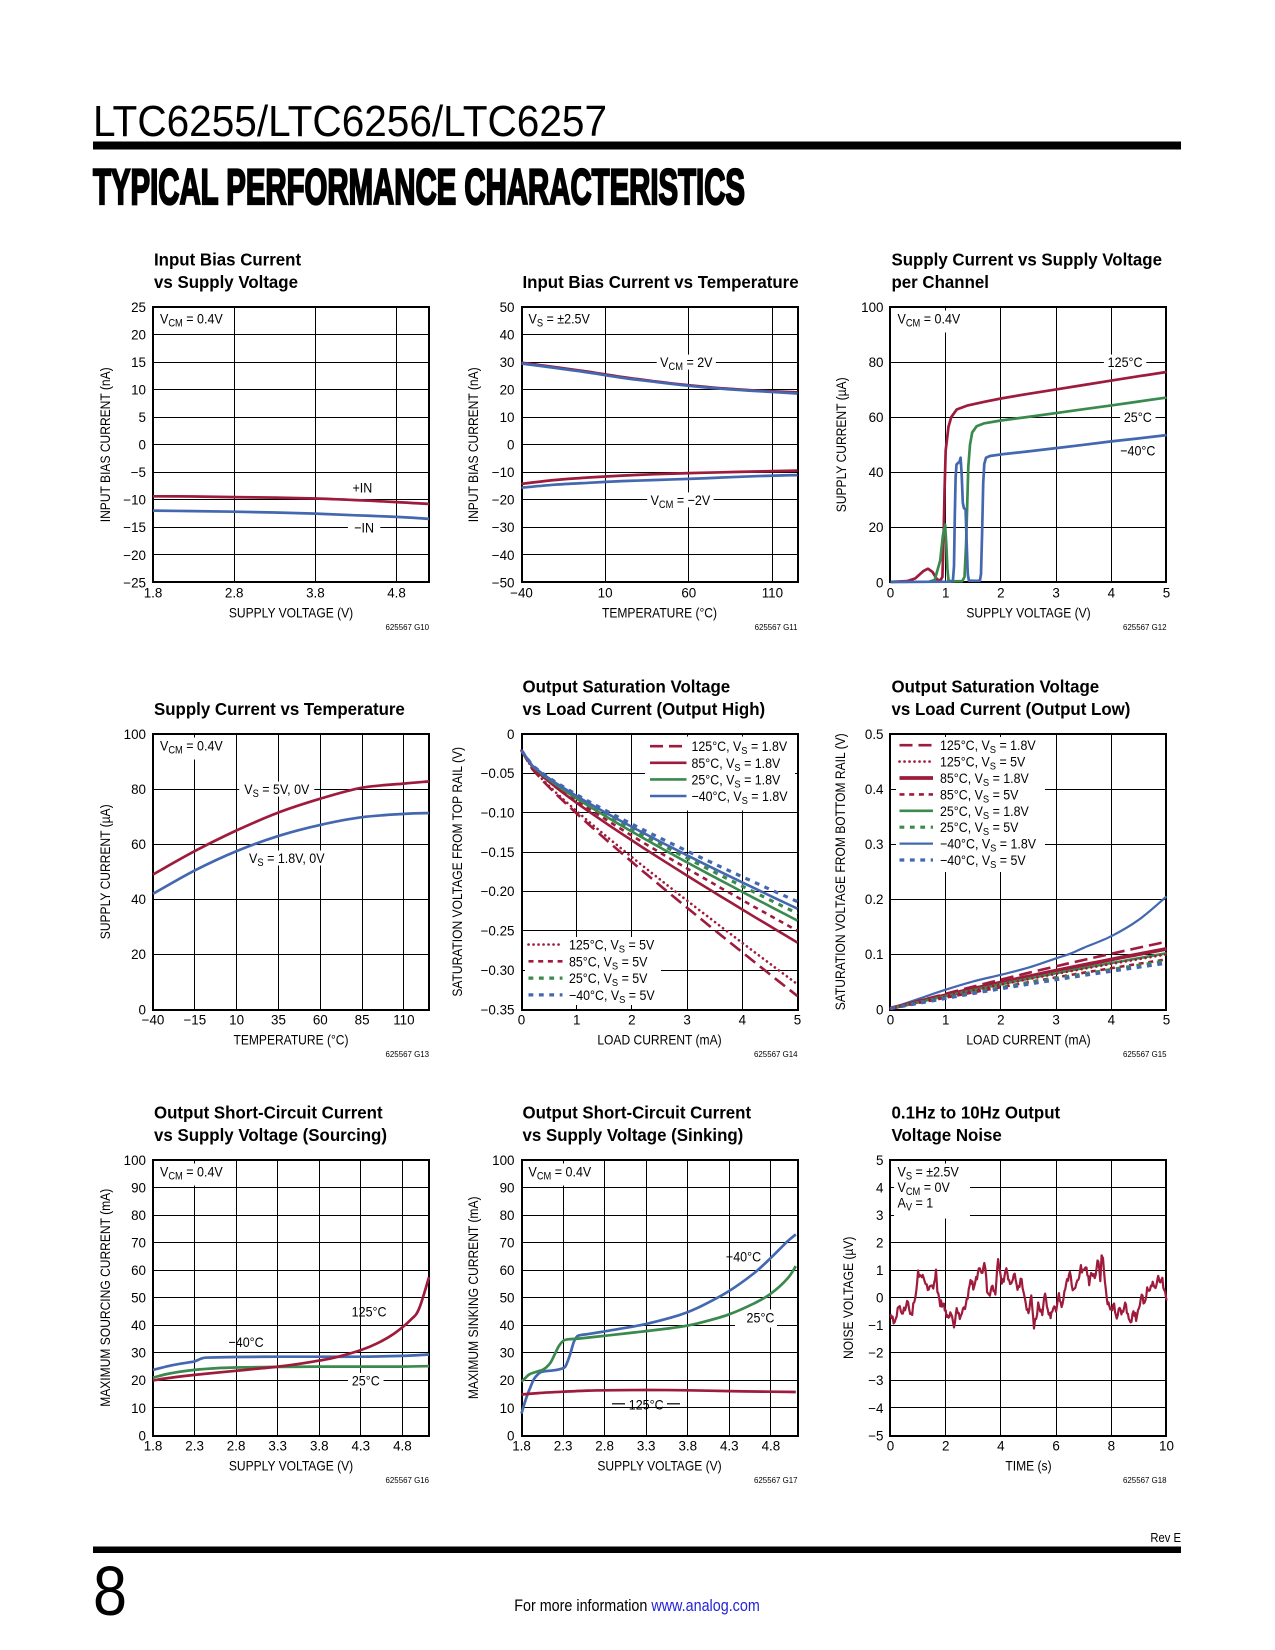  Describe the element at coordinates (841, 444) in the screenshot. I see `svg-text: SUPPLY CURRENT (µA)` at that location.